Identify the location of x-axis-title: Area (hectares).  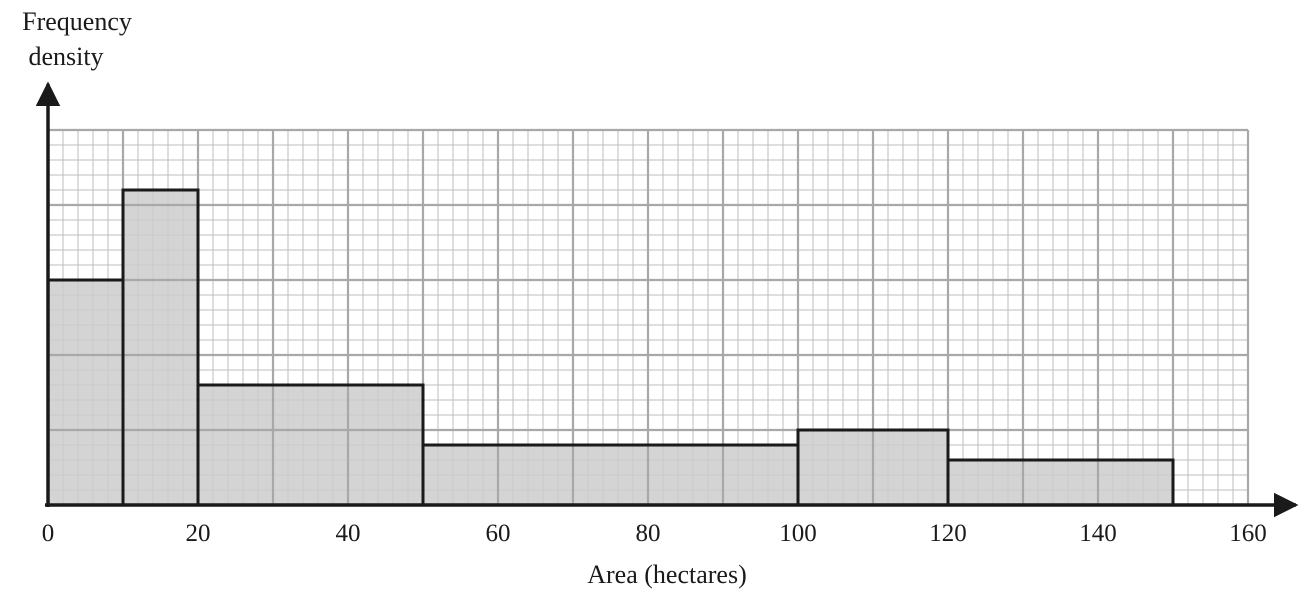
(667, 574).